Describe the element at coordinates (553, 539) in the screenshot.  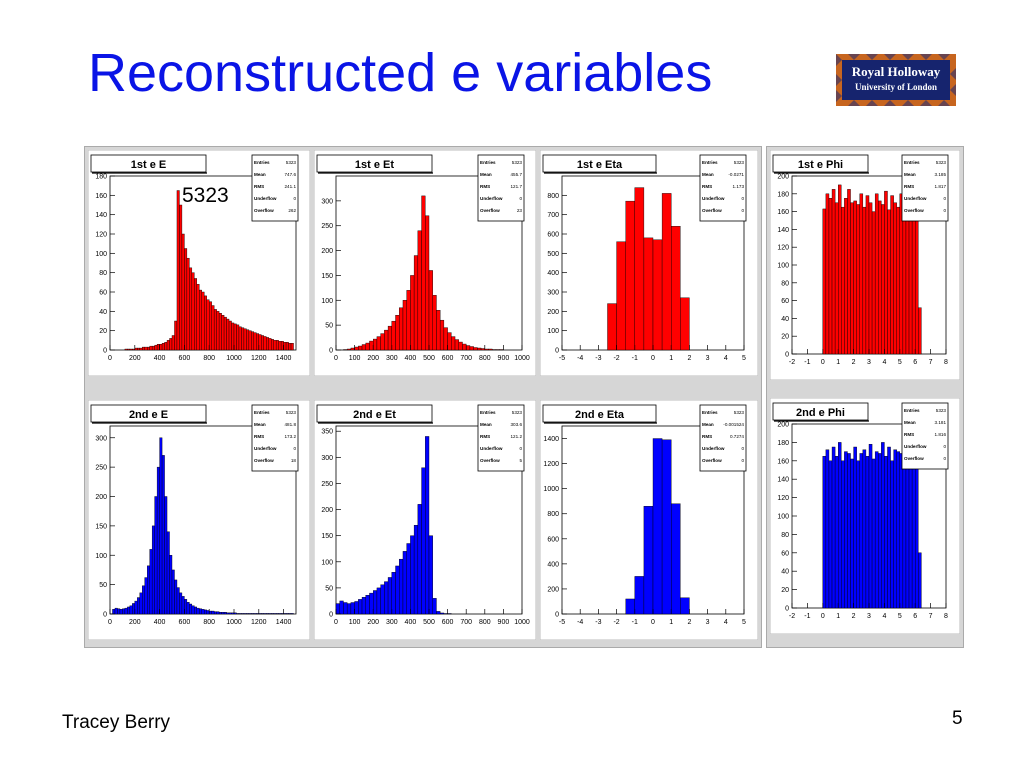
I see `y-tick-label: 600` at that location.